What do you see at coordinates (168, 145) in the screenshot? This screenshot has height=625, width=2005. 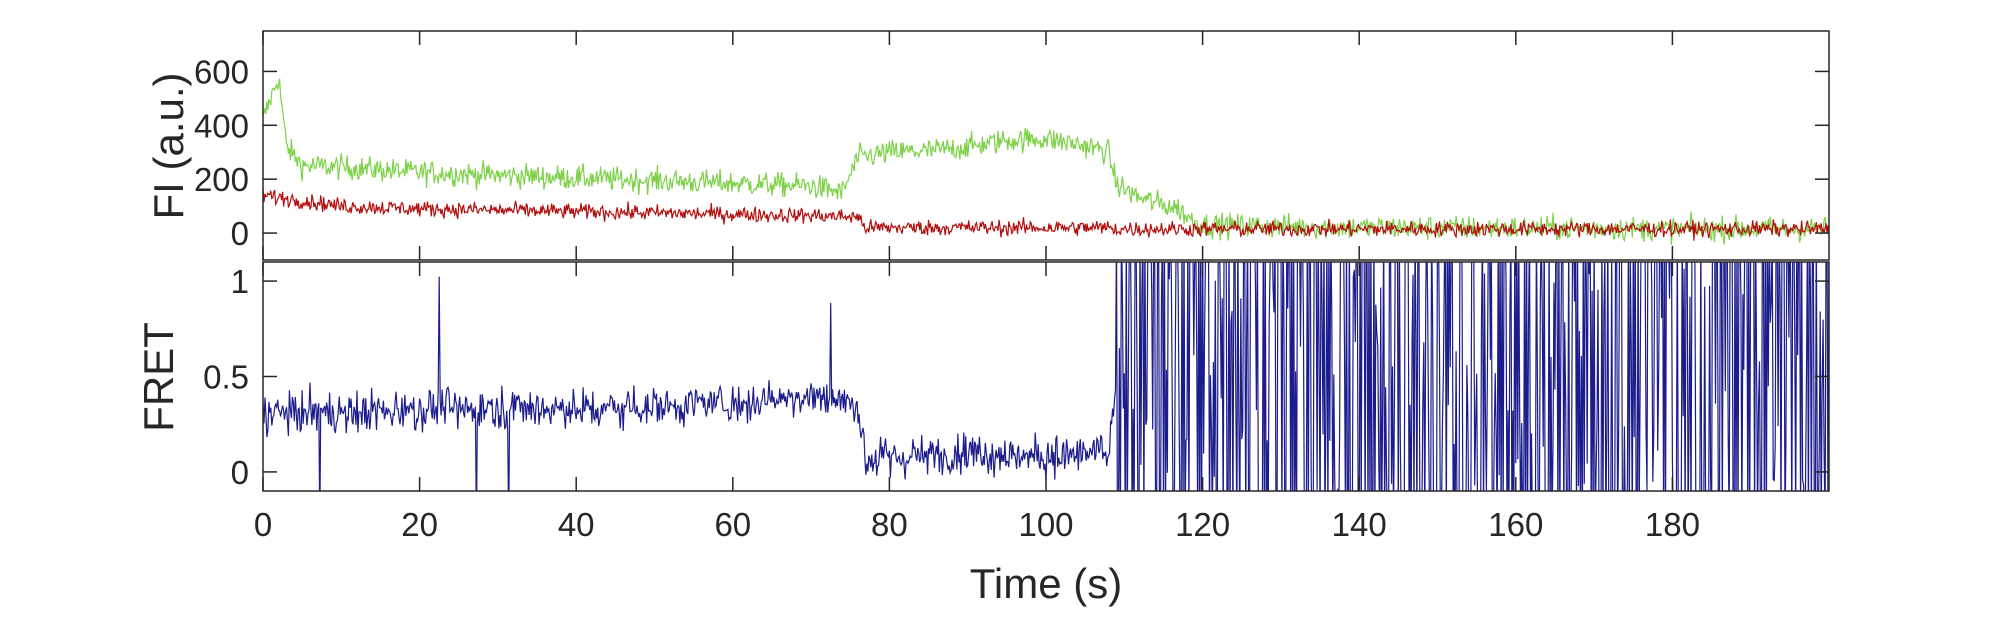 I see `fluorescence-y-axis-label: FI (a.u.)` at bounding box center [168, 145].